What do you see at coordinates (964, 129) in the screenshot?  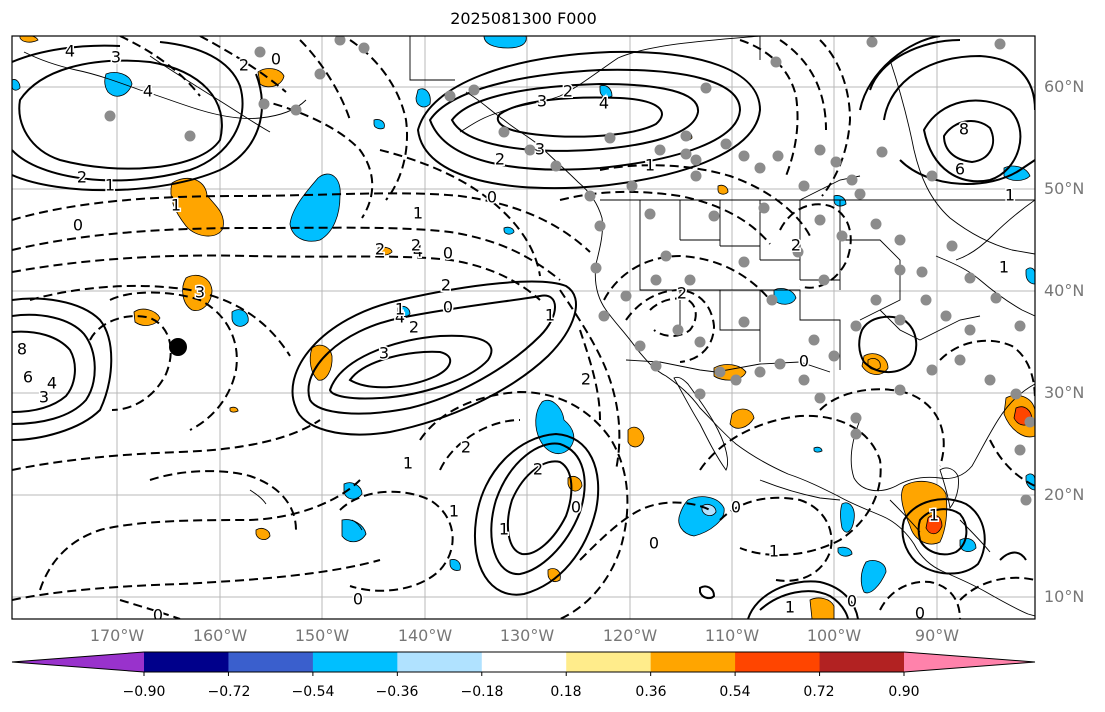 I see `contour-label: 8` at bounding box center [964, 129].